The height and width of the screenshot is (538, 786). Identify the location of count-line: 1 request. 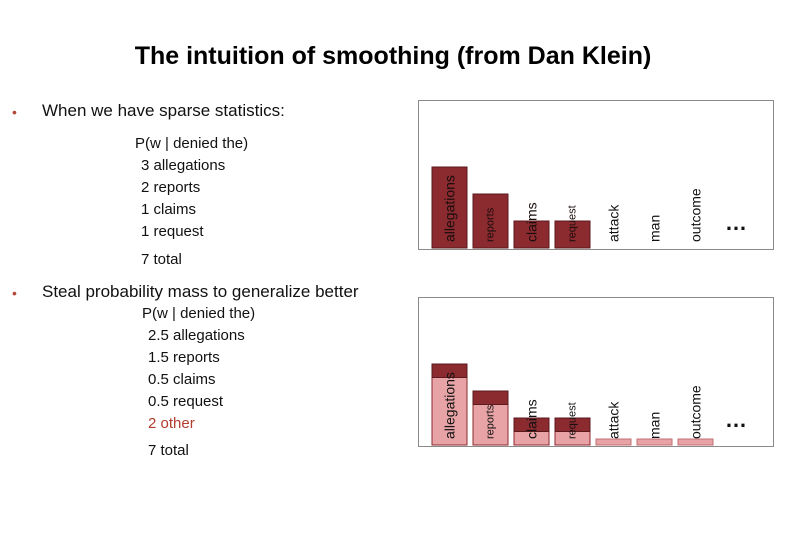
(172, 231).